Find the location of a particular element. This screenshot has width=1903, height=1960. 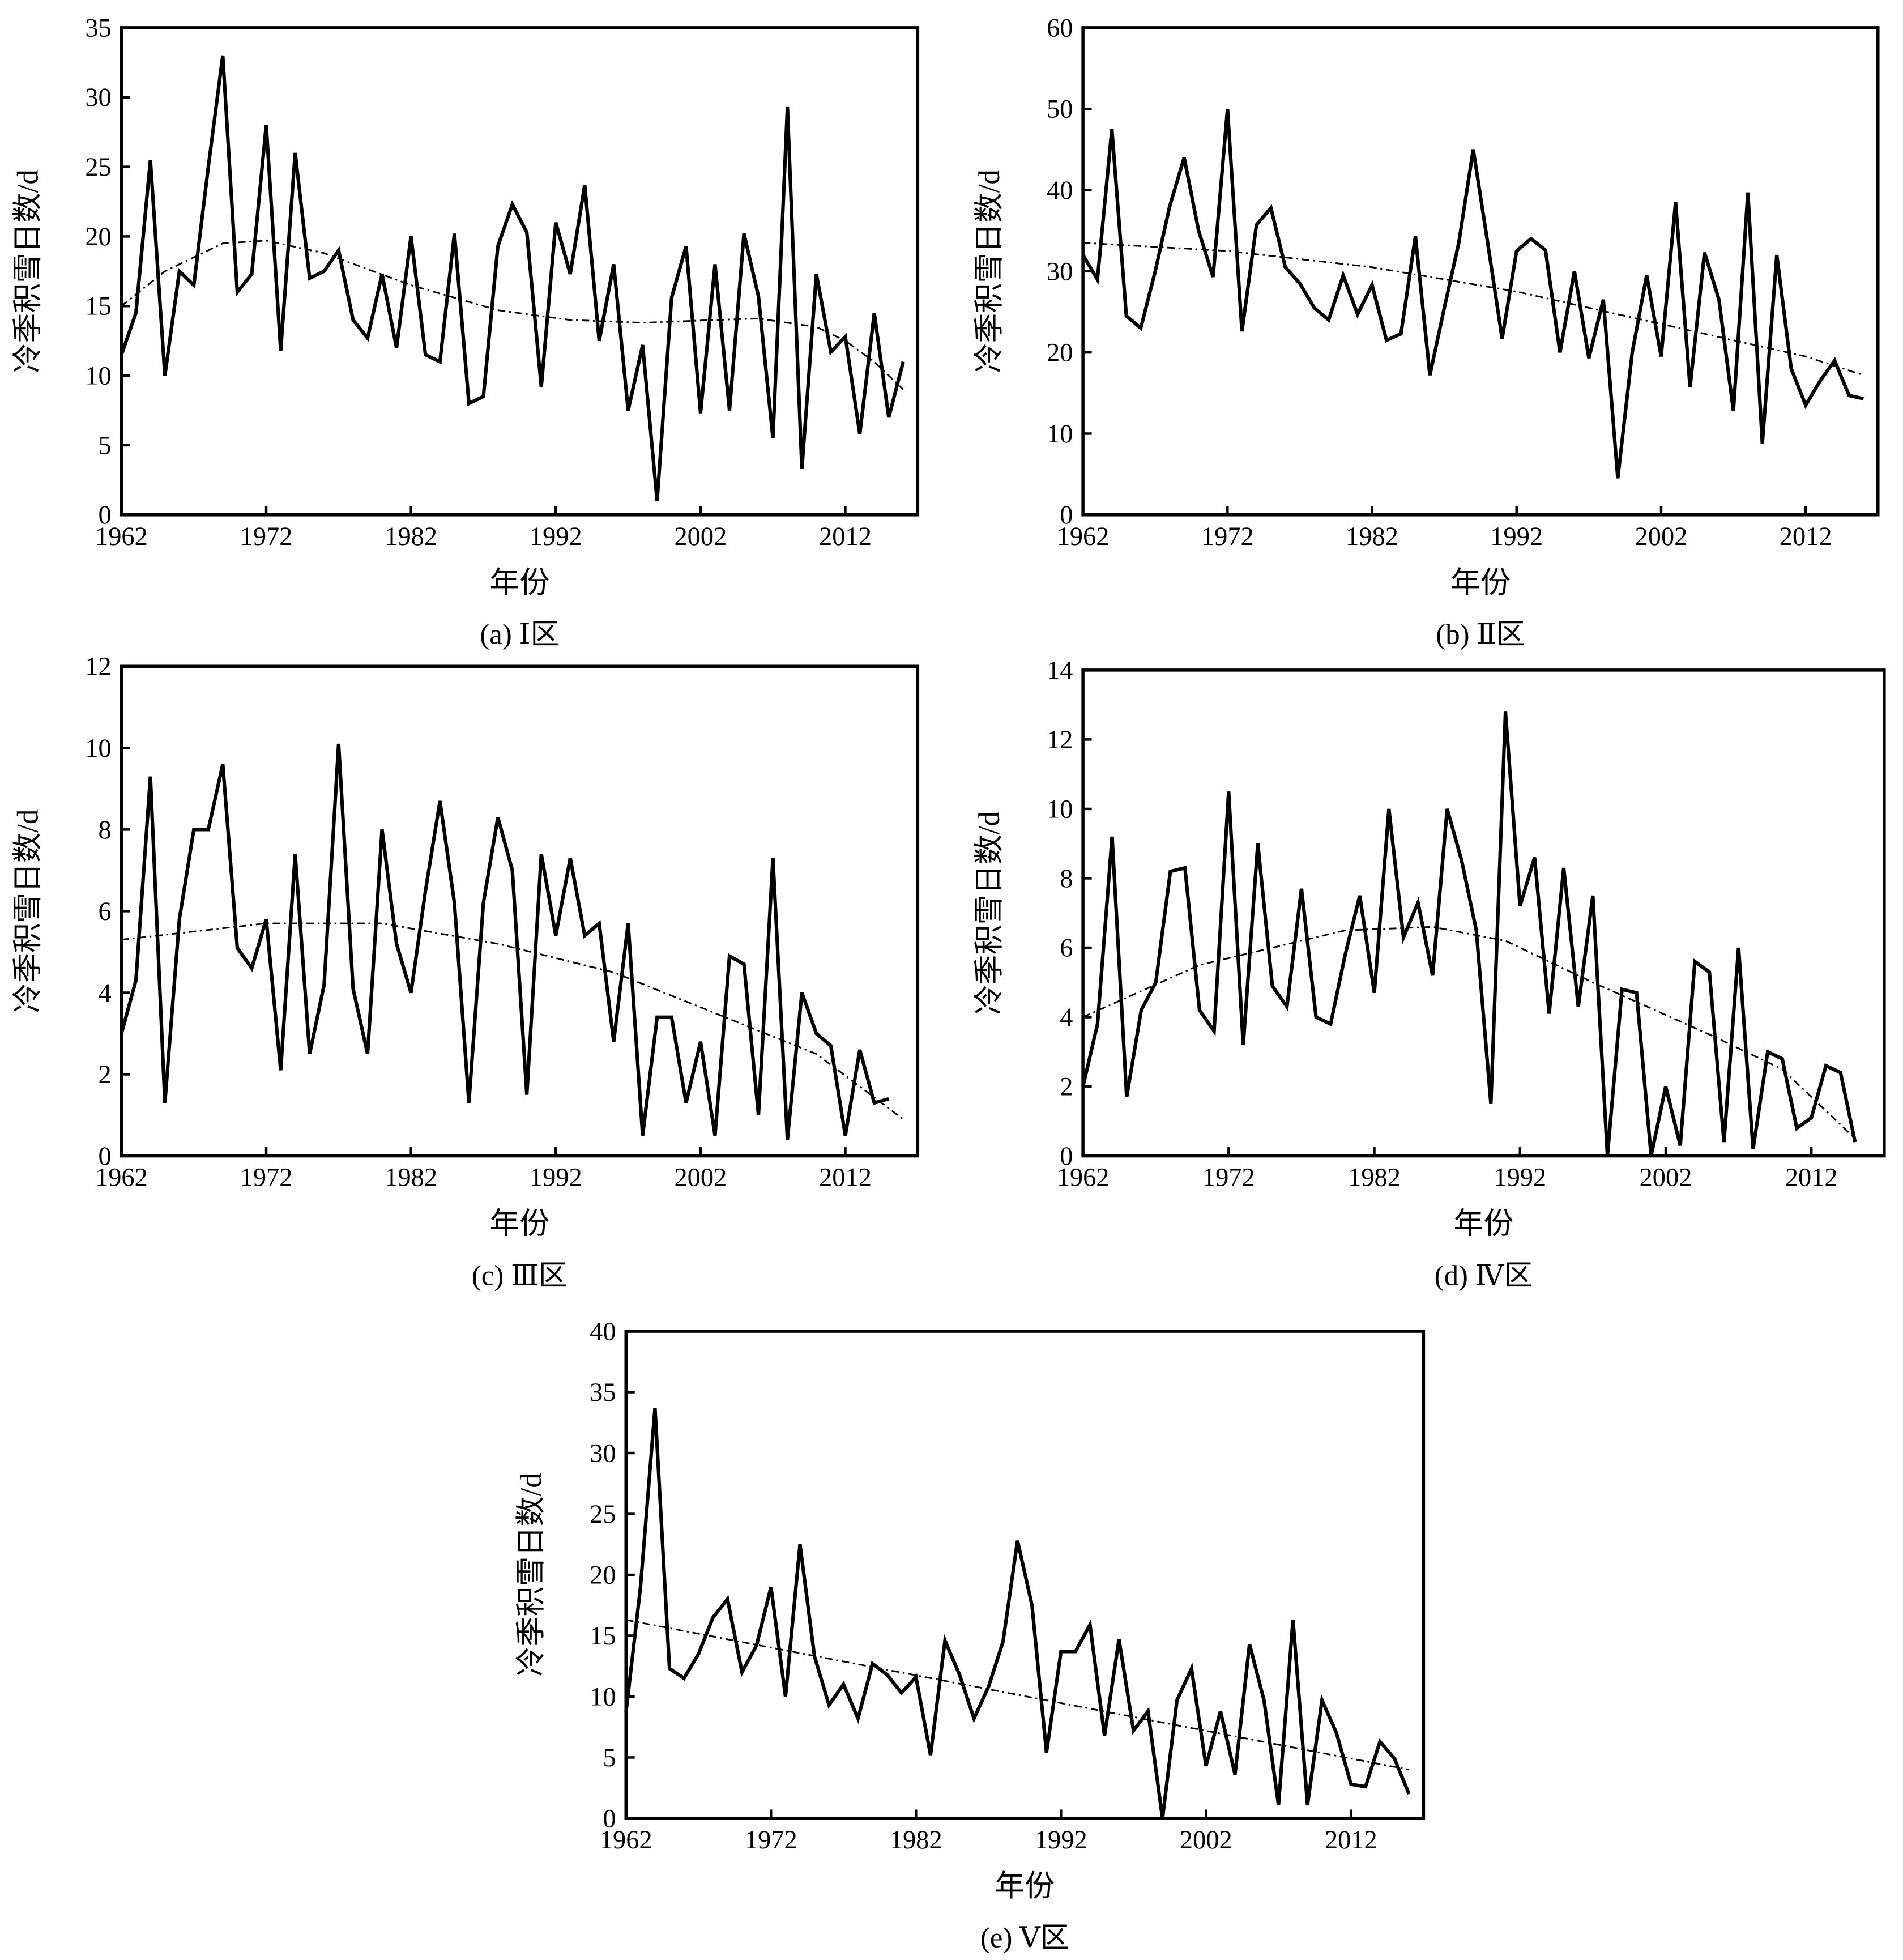

panel-caption: (b) Ⅱ区 is located at coordinates (1480, 634).